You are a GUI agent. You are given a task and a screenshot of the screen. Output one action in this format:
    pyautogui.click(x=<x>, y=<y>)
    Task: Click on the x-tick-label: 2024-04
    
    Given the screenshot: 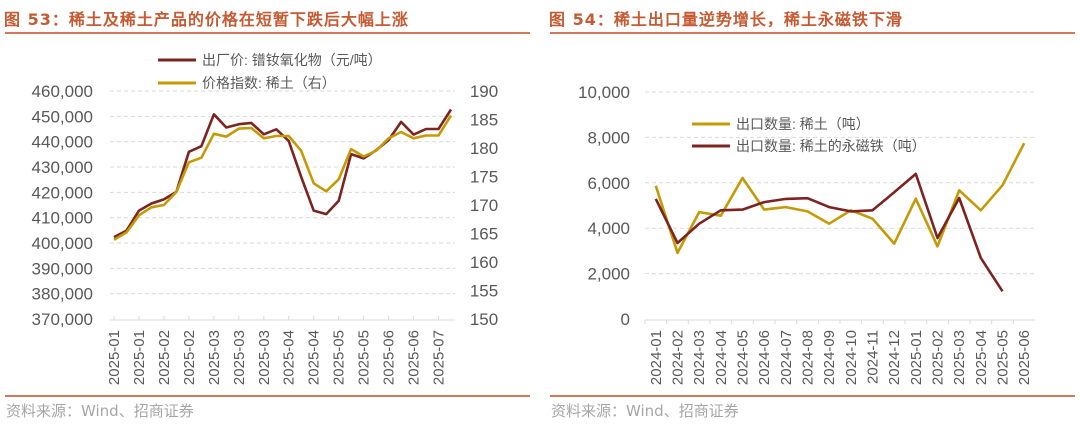 What is the action you would take?
    pyautogui.click(x=721, y=357)
    